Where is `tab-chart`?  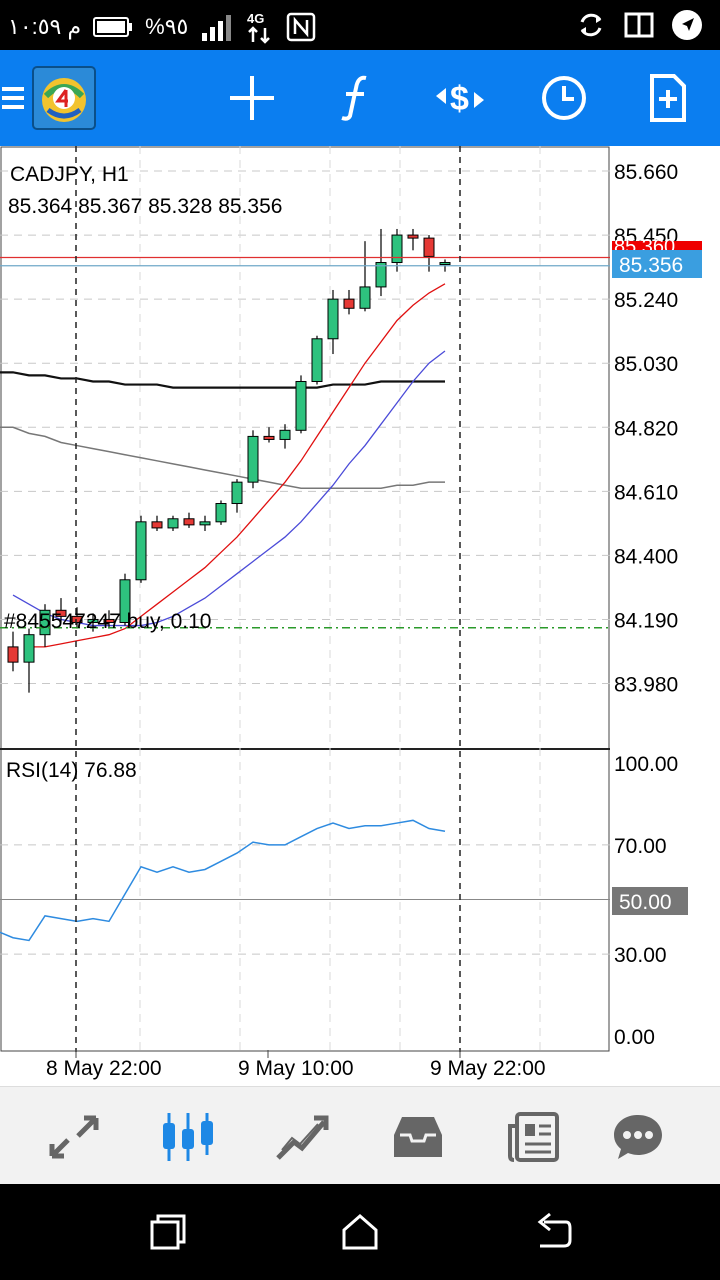
tab-chart is located at coordinates (188, 1137).